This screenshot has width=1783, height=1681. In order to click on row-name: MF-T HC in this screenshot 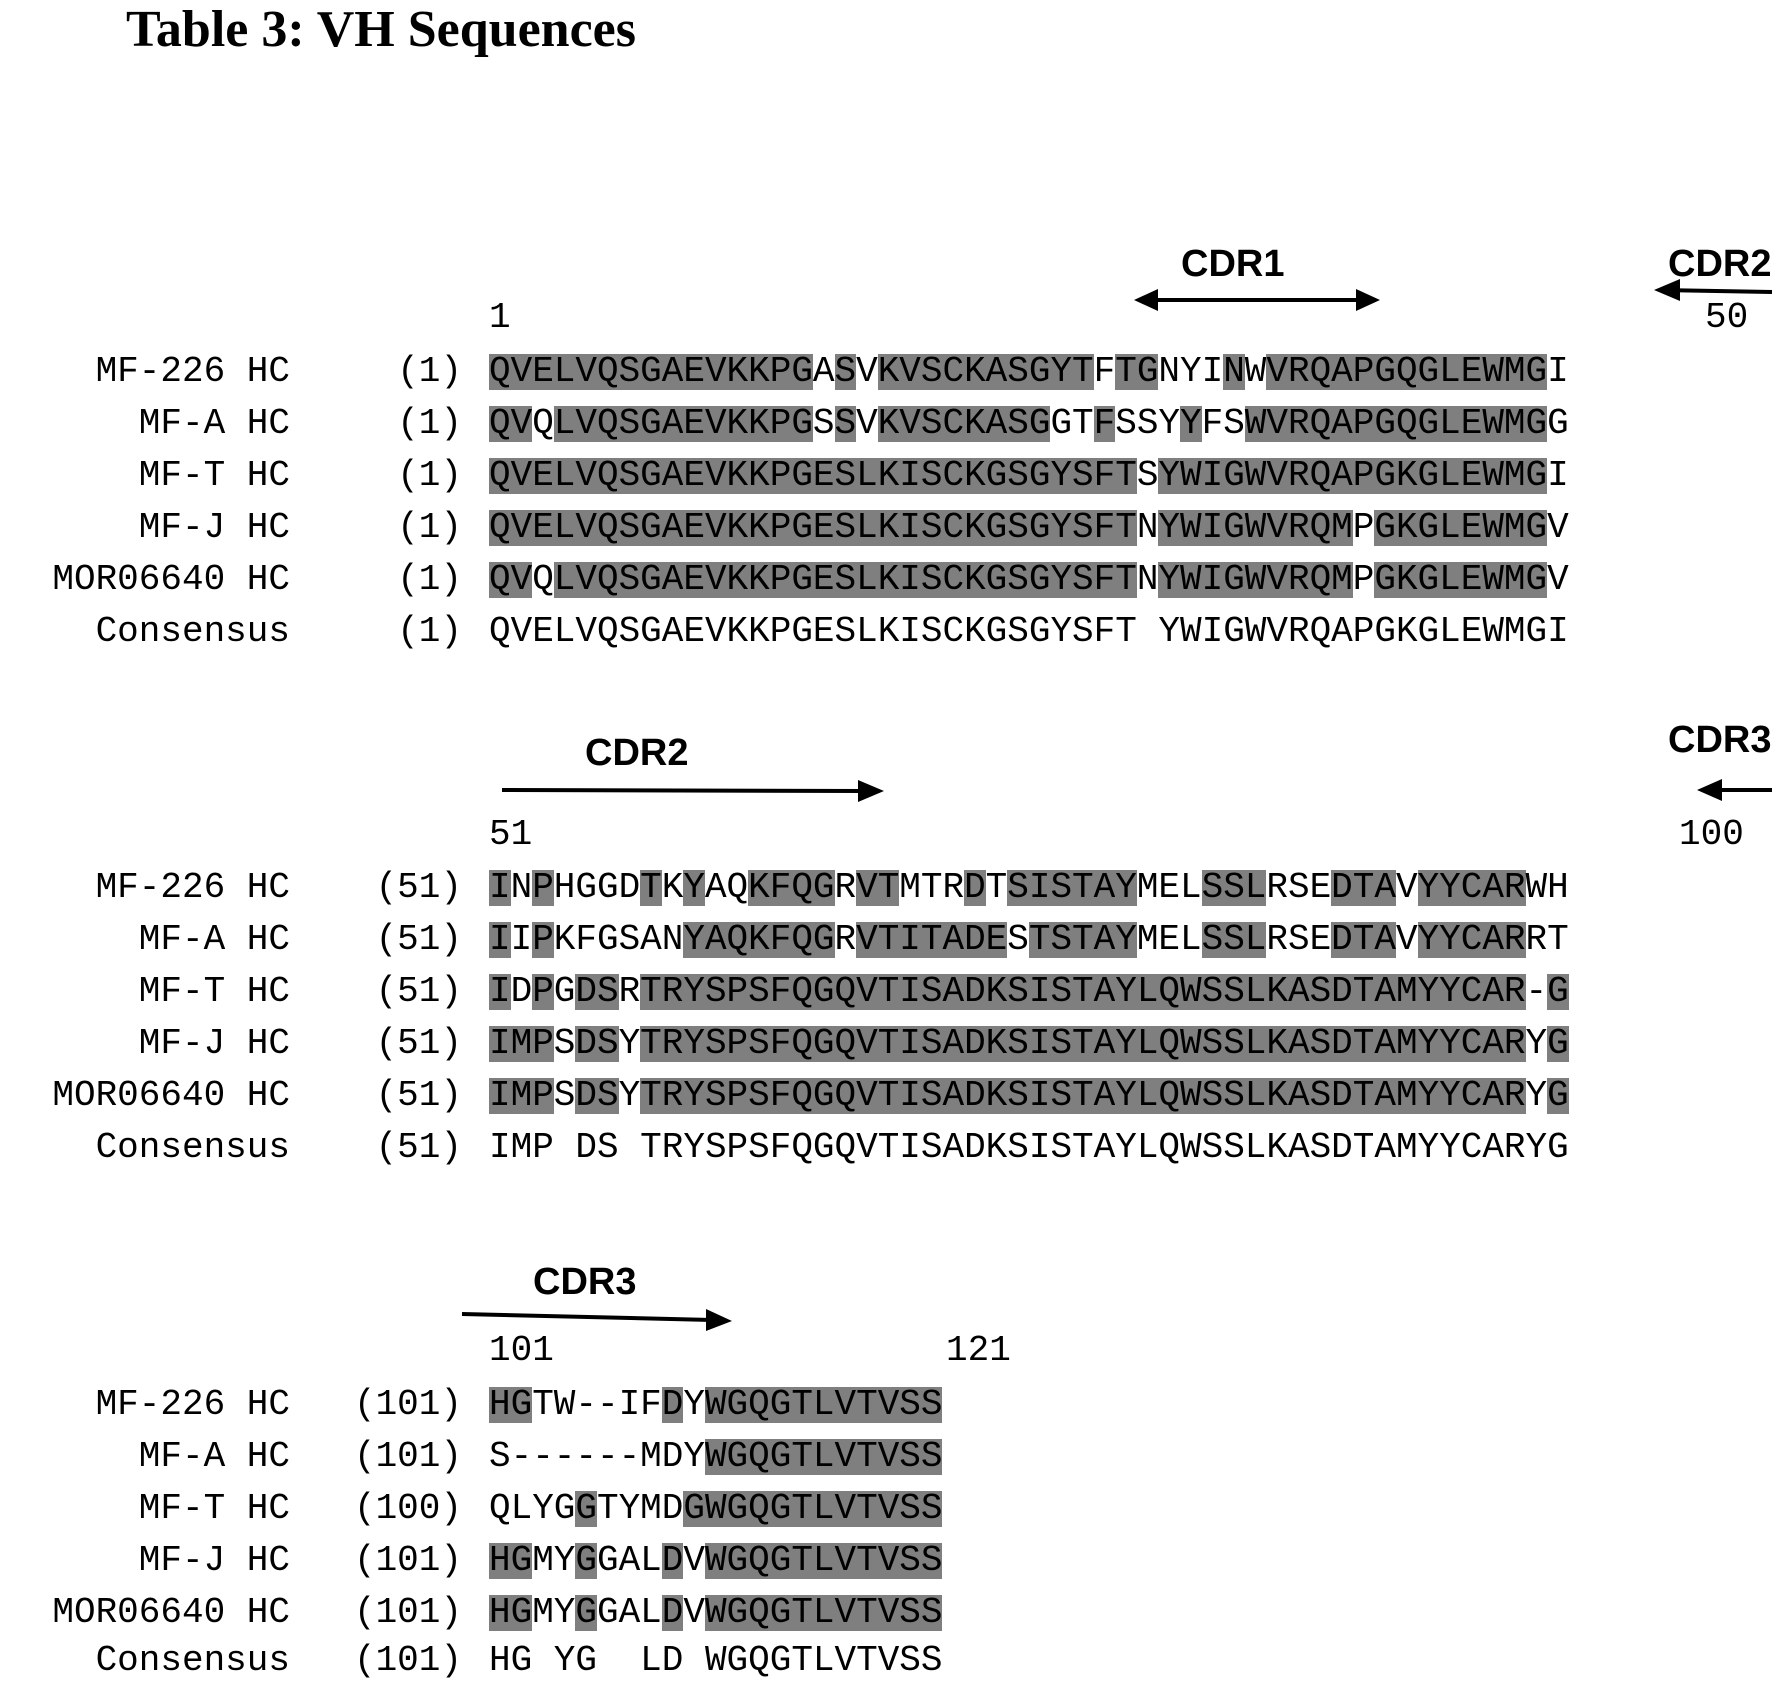, I will do `click(214, 475)`.